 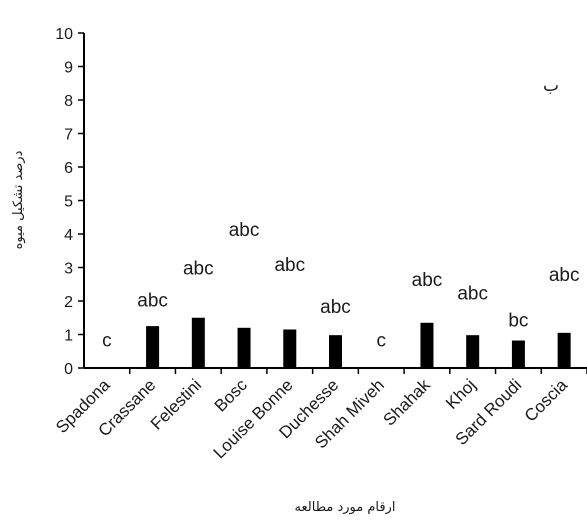 I want to click on y-tick-label: 1, so click(x=68, y=336).